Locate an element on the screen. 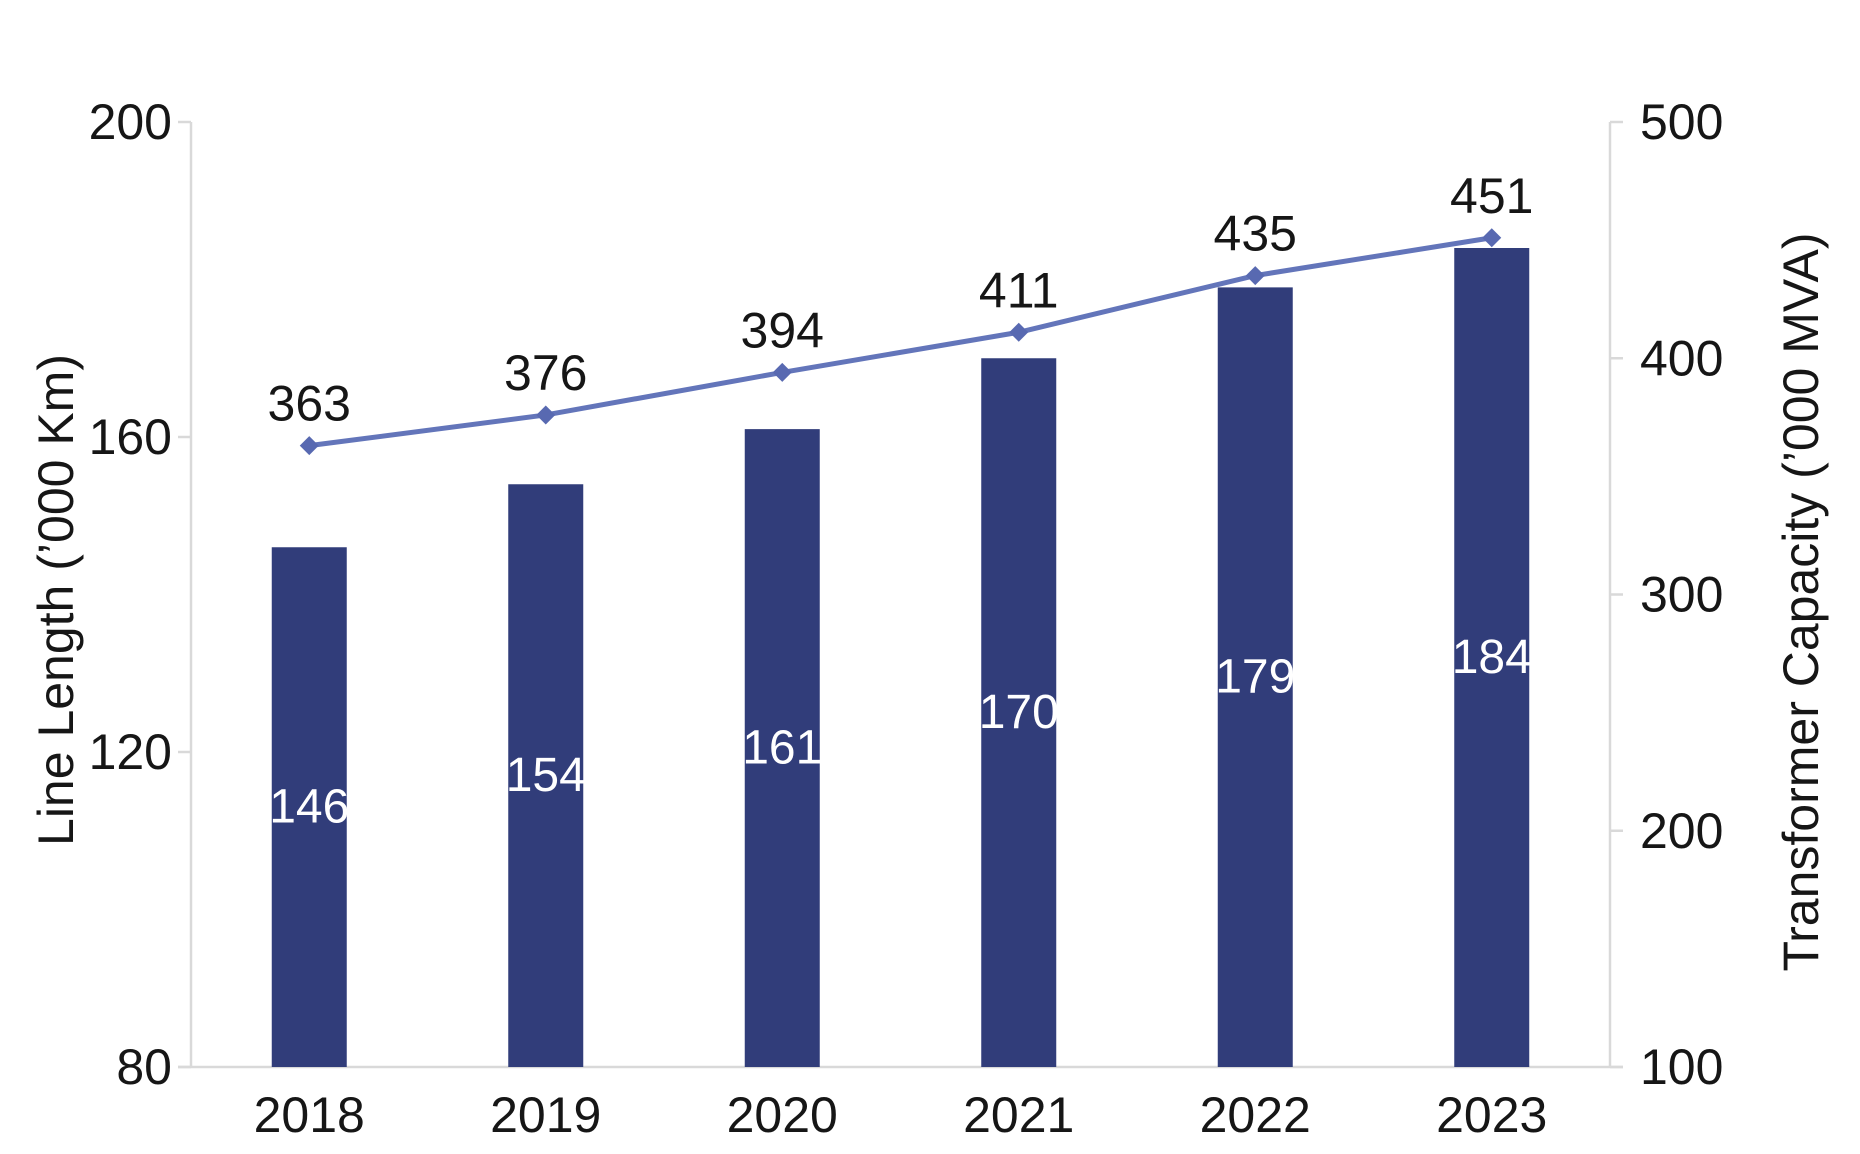 This screenshot has width=1860, height=1154. y-axis-right-tick-label: 200 is located at coordinates (1681, 831).